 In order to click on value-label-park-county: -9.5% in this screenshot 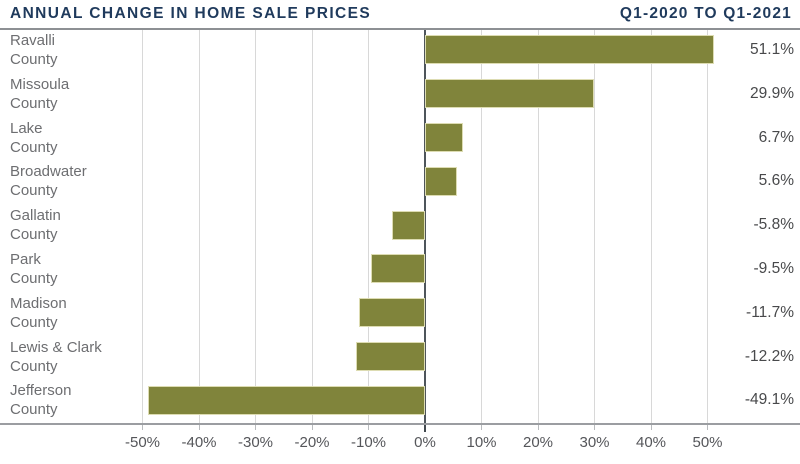, I will do `click(774, 268)`.